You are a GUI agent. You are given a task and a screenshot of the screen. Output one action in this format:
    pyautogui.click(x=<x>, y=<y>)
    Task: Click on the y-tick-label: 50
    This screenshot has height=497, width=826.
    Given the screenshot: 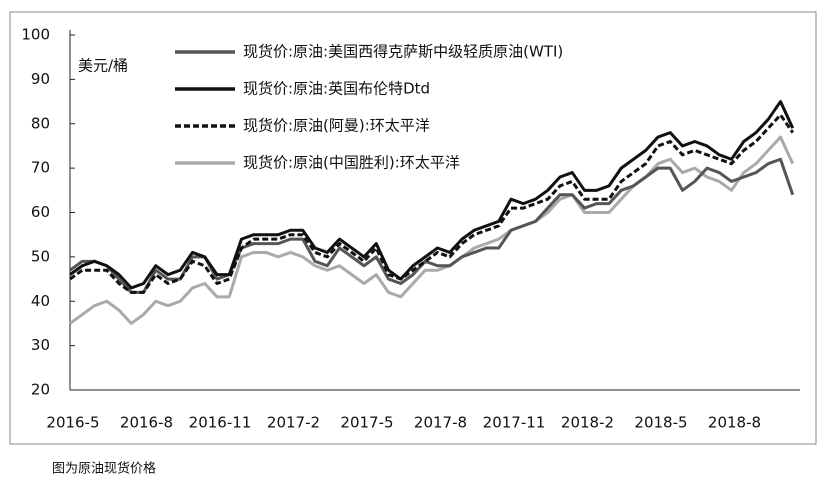 What is the action you would take?
    pyautogui.click(x=40, y=256)
    